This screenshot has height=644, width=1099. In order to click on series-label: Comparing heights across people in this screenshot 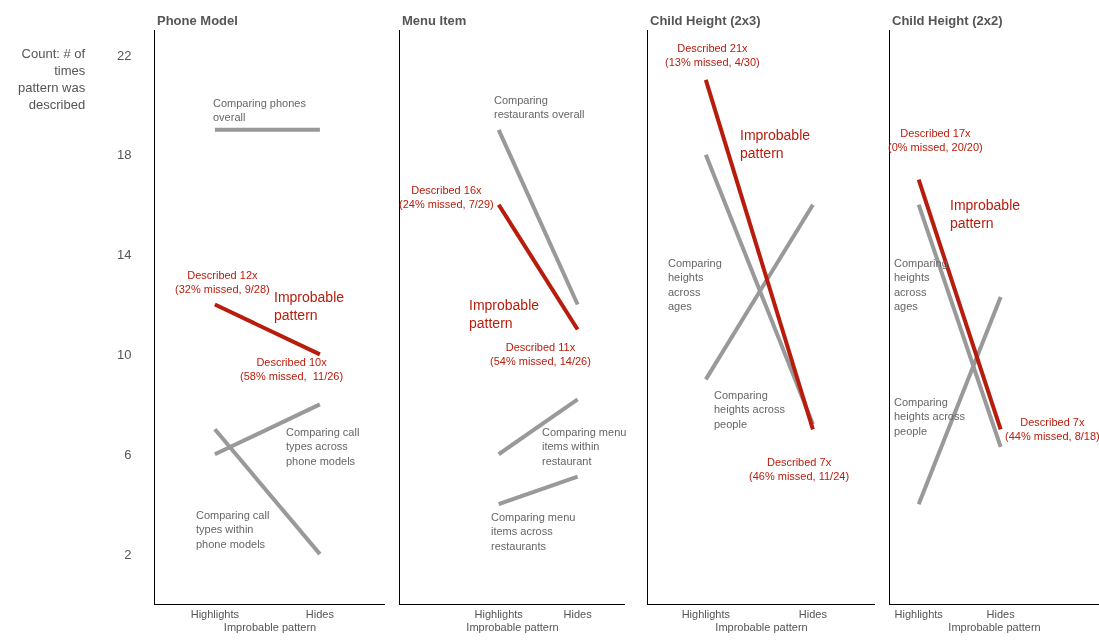, I will do `click(750, 409)`.